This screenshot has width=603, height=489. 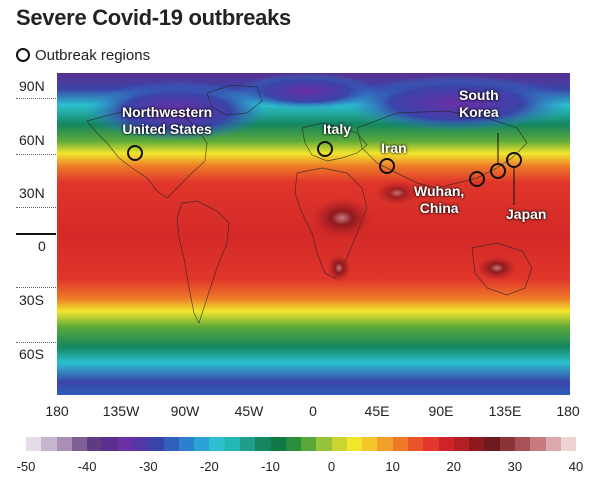 I want to click on lat-label-90n: 90N, so click(x=32, y=86).